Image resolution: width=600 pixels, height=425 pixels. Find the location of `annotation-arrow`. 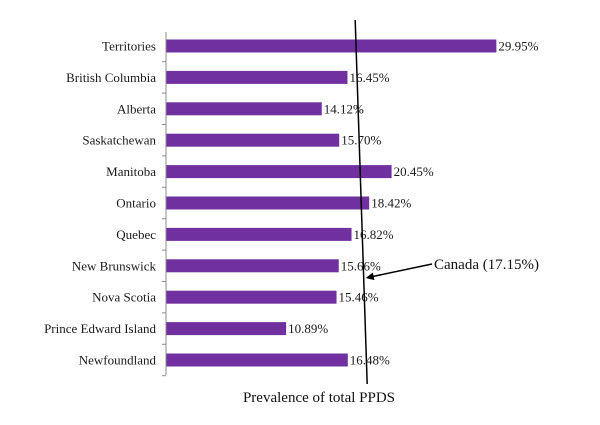

annotation-arrow is located at coordinates (402, 270).